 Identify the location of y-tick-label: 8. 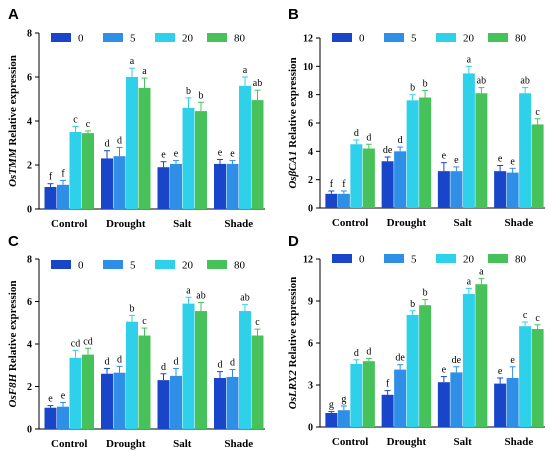
(29, 260).